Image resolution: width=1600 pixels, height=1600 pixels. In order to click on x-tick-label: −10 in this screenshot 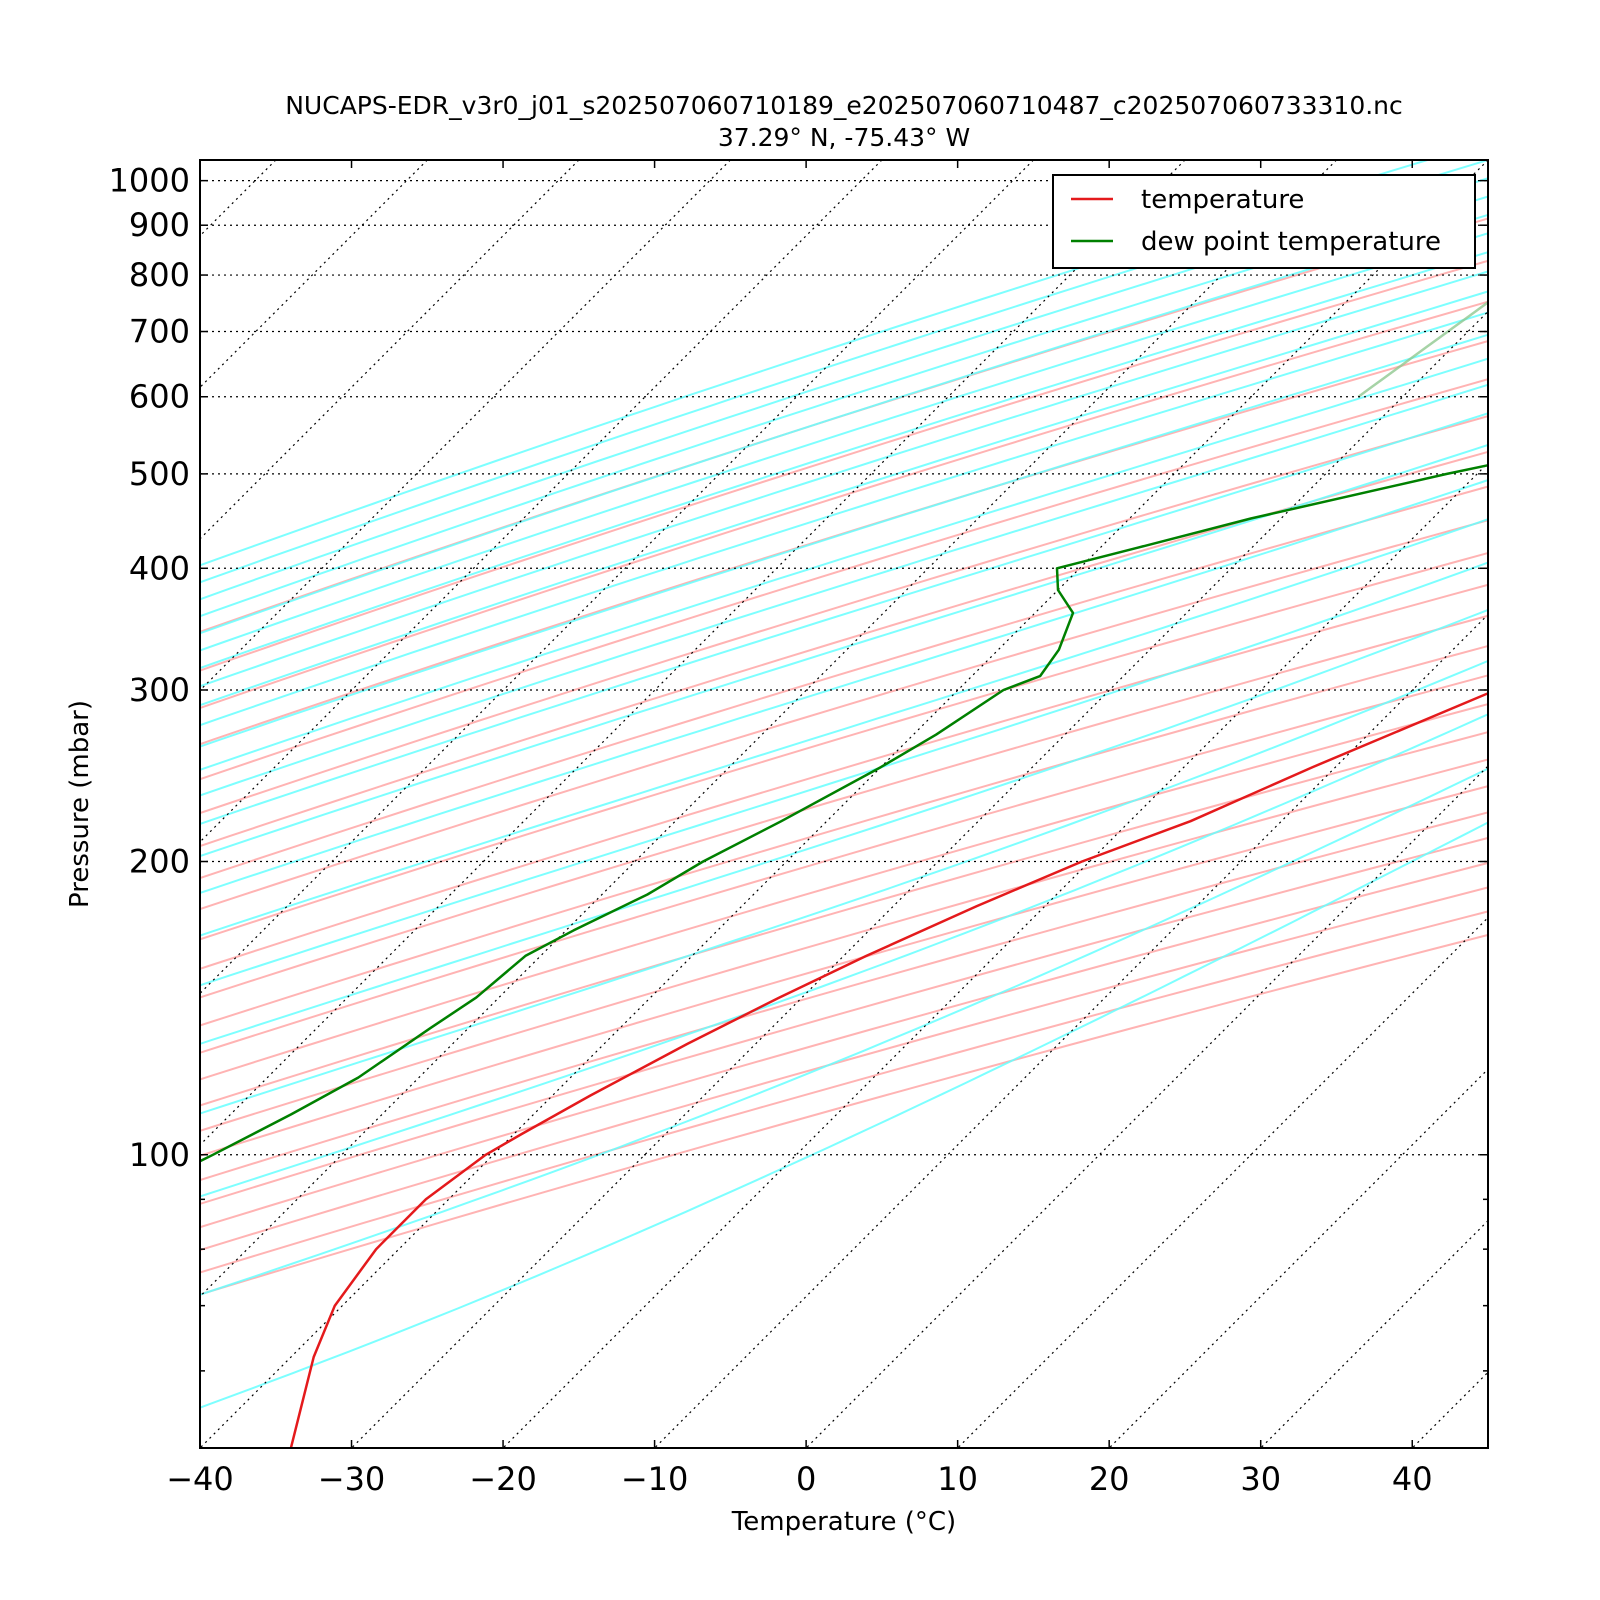, I will do `click(655, 1479)`.